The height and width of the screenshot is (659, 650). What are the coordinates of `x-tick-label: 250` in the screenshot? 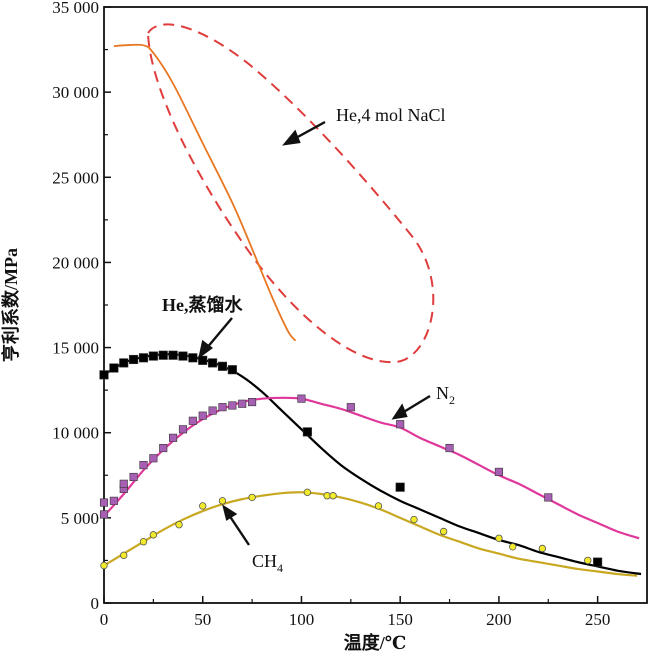 It's located at (598, 619).